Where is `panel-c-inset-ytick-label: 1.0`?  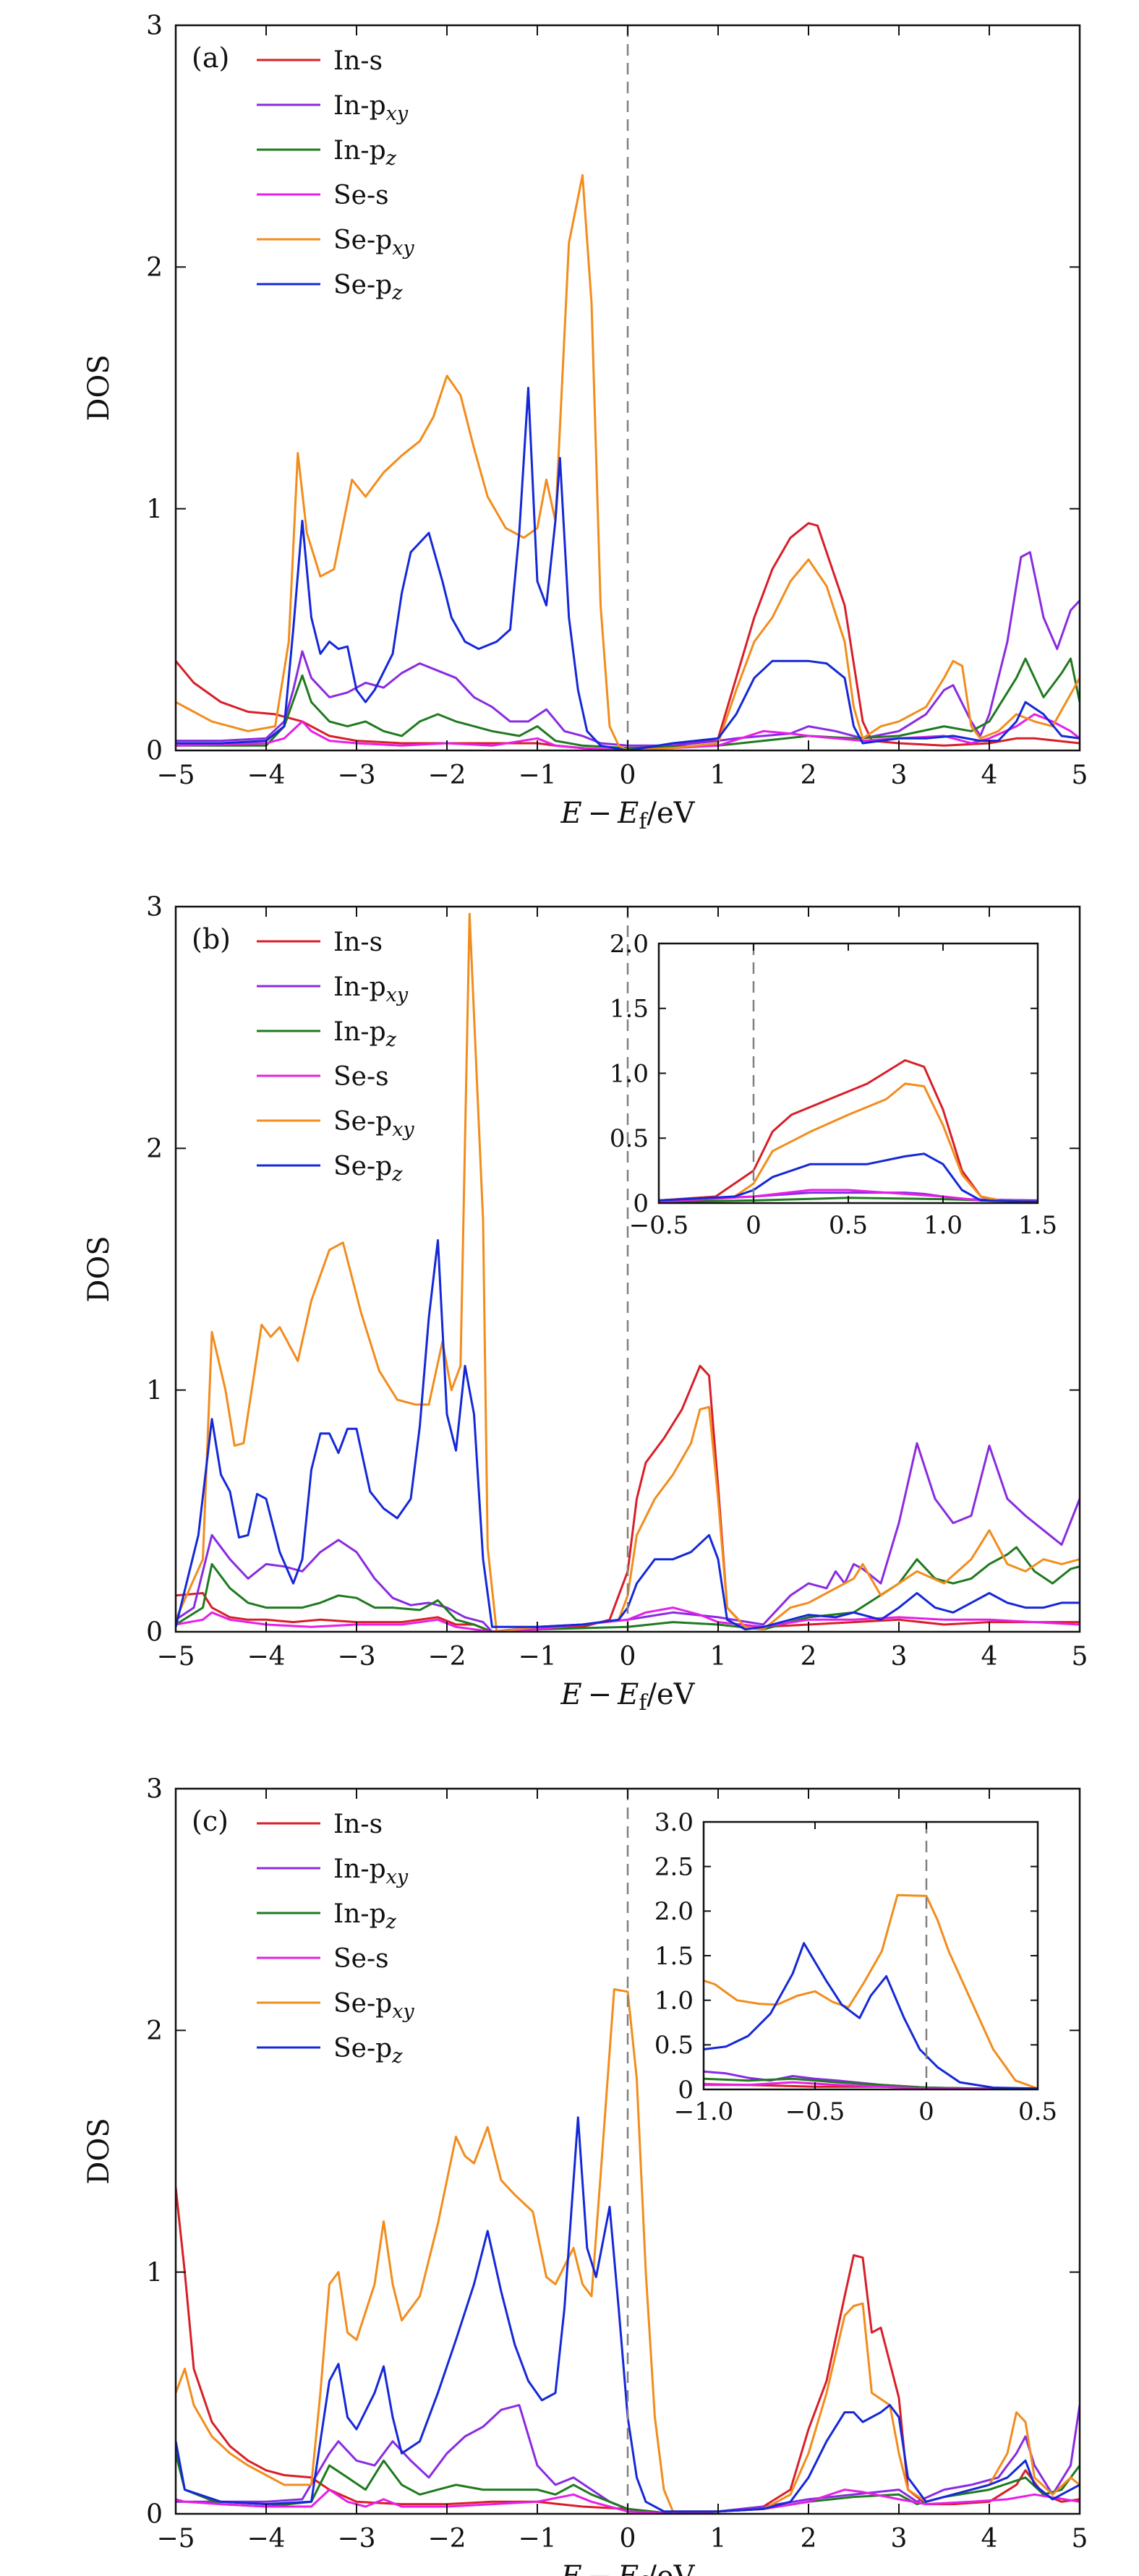 panel-c-inset-ytick-label: 1.0 is located at coordinates (674, 2002).